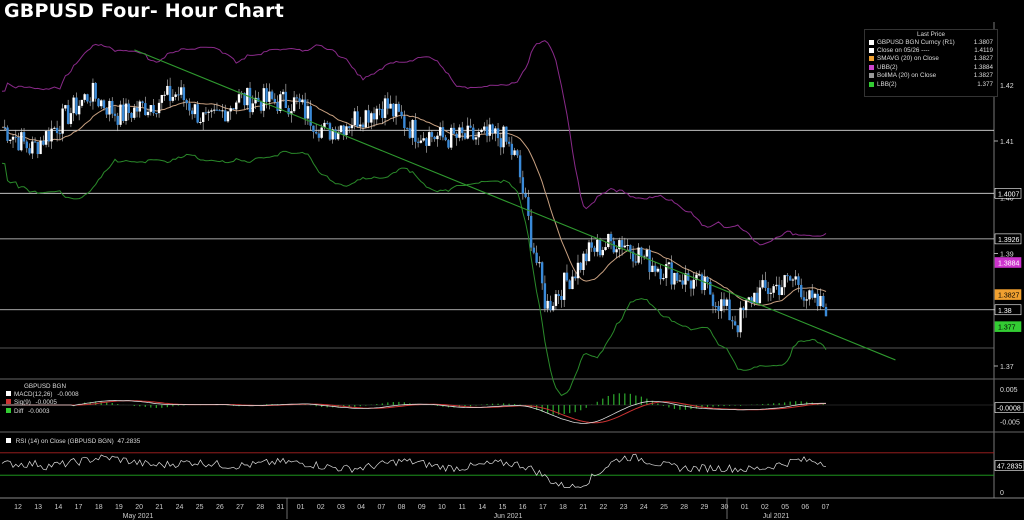 The width and height of the screenshot is (1024, 520). What do you see at coordinates (240, 507) in the screenshot?
I see `x-tick-label: 27` at bounding box center [240, 507].